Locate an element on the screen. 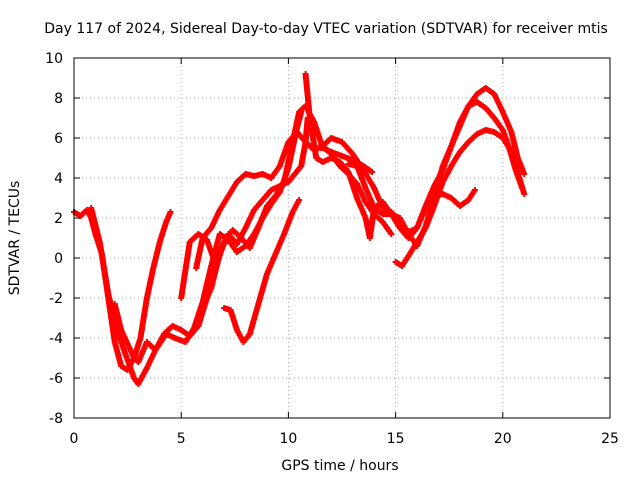 Image resolution: width=640 pixels, height=480 pixels. x-axis-label: GPS time / hours is located at coordinates (339, 466).